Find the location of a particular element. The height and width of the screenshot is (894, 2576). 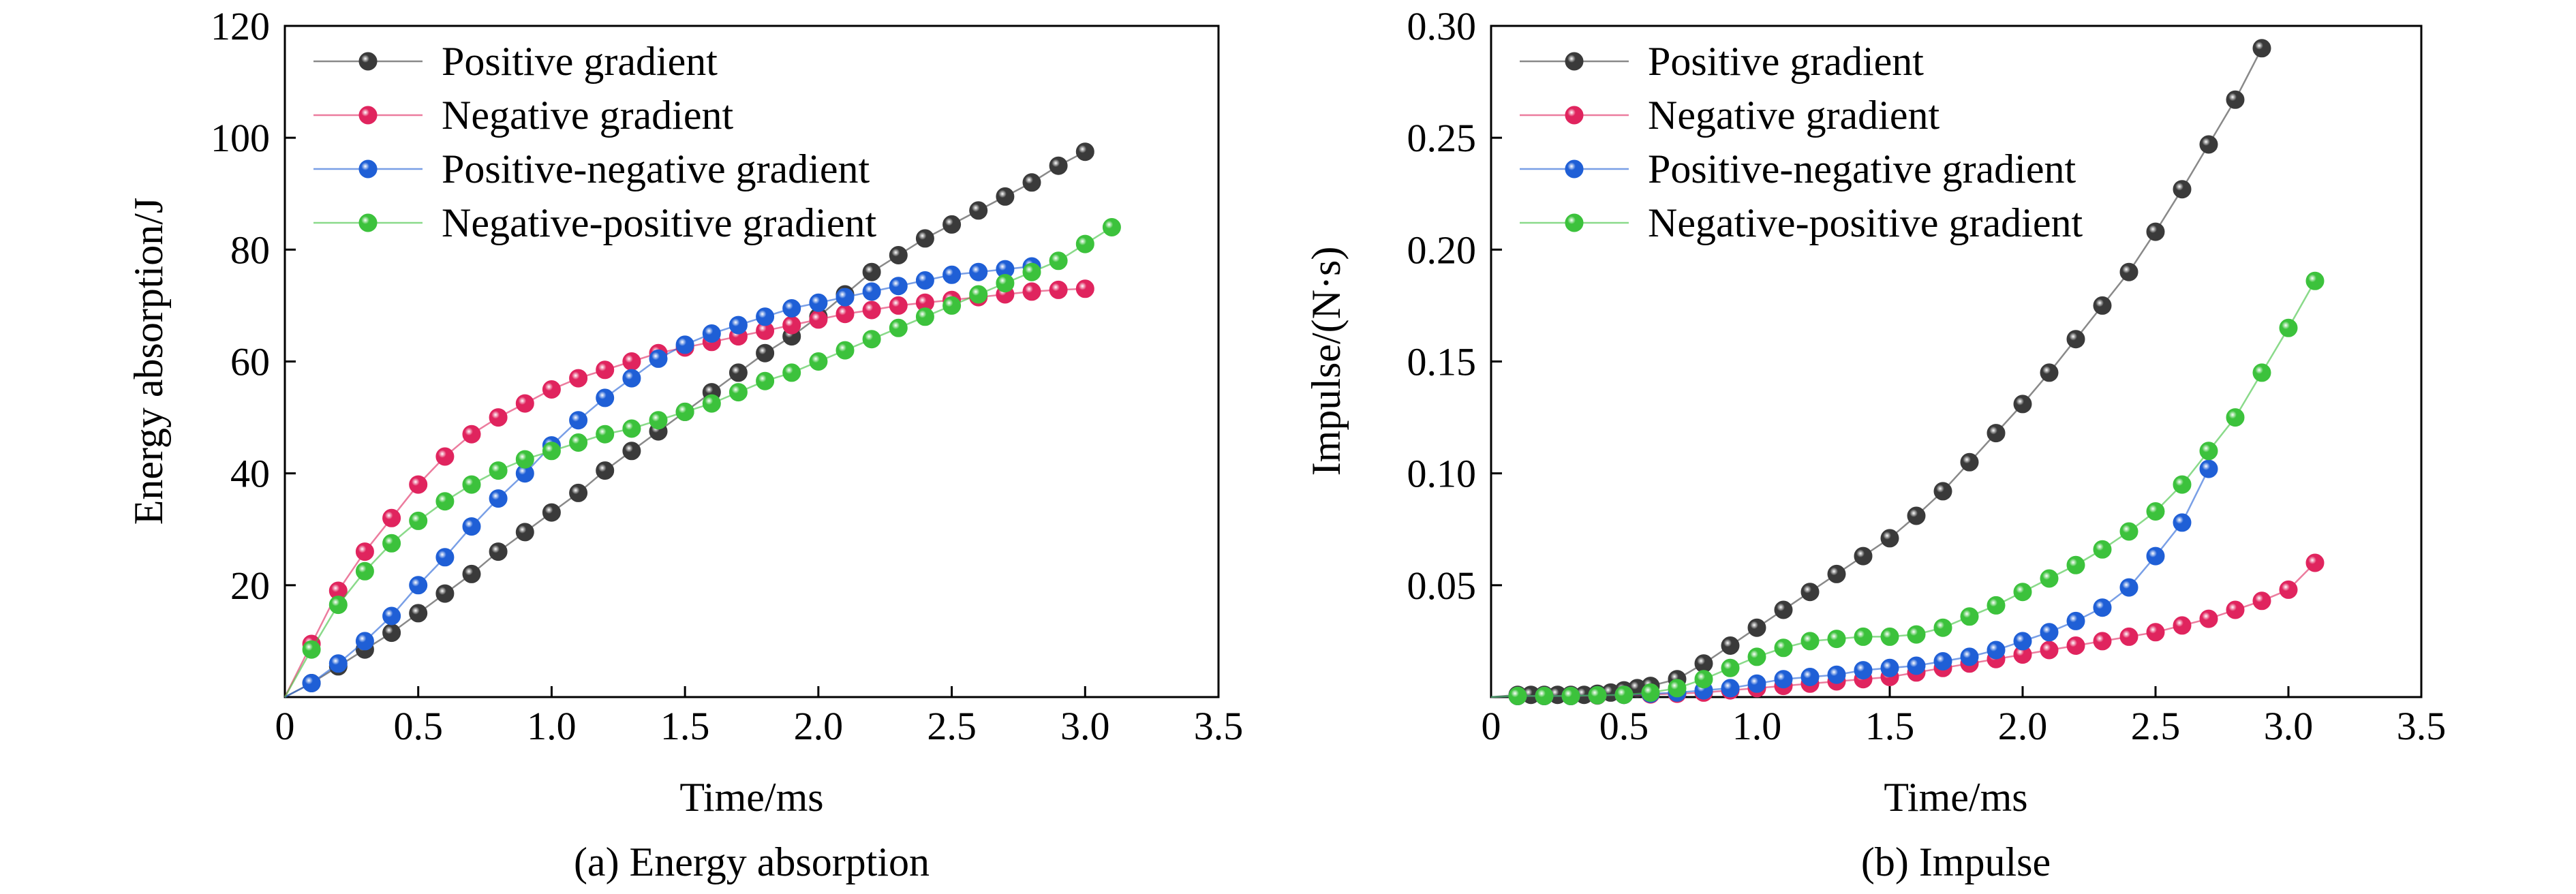

y-tick-label: 0.05 is located at coordinates (1442, 586).